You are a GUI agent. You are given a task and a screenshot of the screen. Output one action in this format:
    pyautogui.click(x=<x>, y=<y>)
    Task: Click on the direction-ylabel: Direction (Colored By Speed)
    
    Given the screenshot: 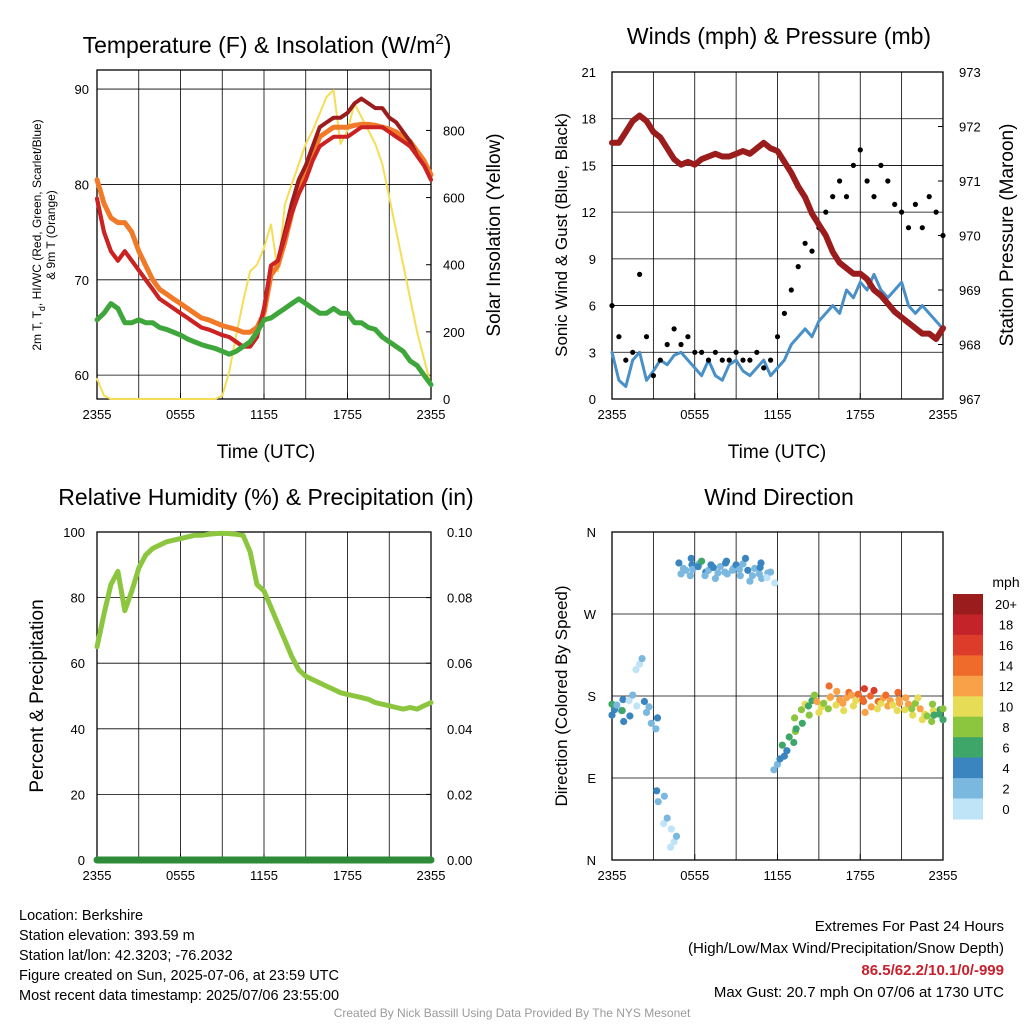 What is the action you would take?
    pyautogui.click(x=561, y=695)
    